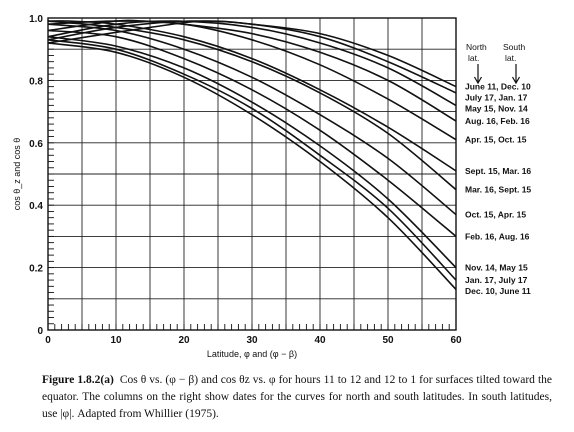 This screenshot has height=432, width=574. Describe the element at coordinates (497, 121) in the screenshot. I see `series-label: Aug. 16, Feb. 16` at that location.